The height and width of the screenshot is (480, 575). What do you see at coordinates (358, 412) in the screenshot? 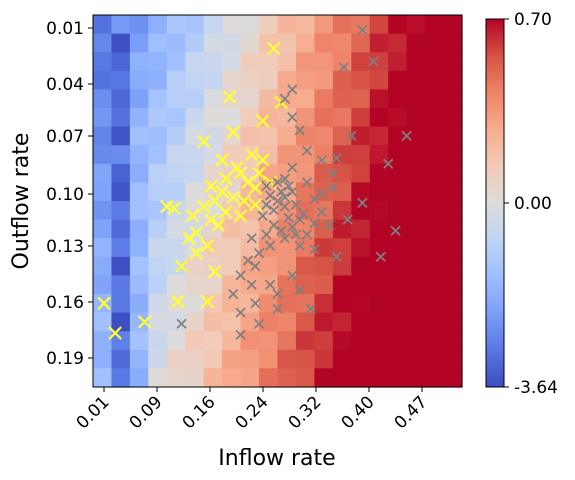
I see `x-tick-label: 0.40` at bounding box center [358, 412].